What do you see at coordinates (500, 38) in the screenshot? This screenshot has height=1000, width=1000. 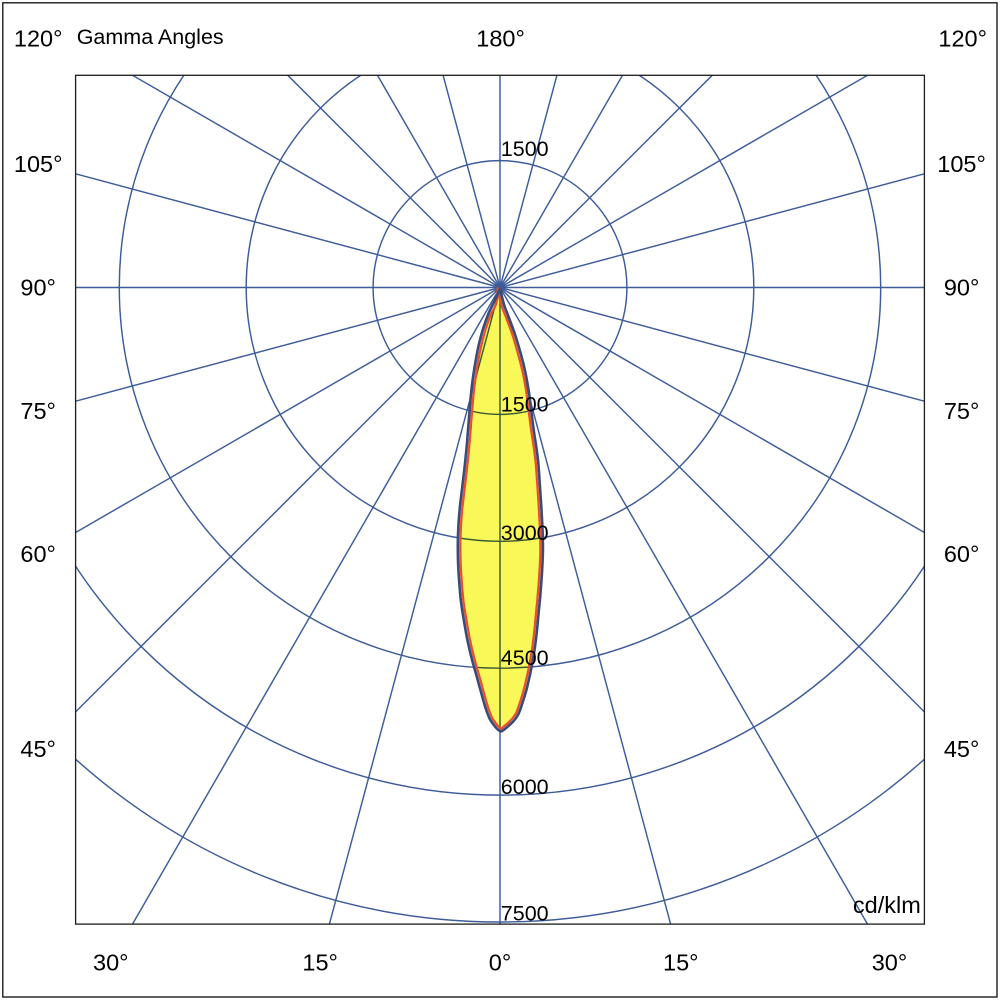 I see `svg-text: 180°` at bounding box center [500, 38].